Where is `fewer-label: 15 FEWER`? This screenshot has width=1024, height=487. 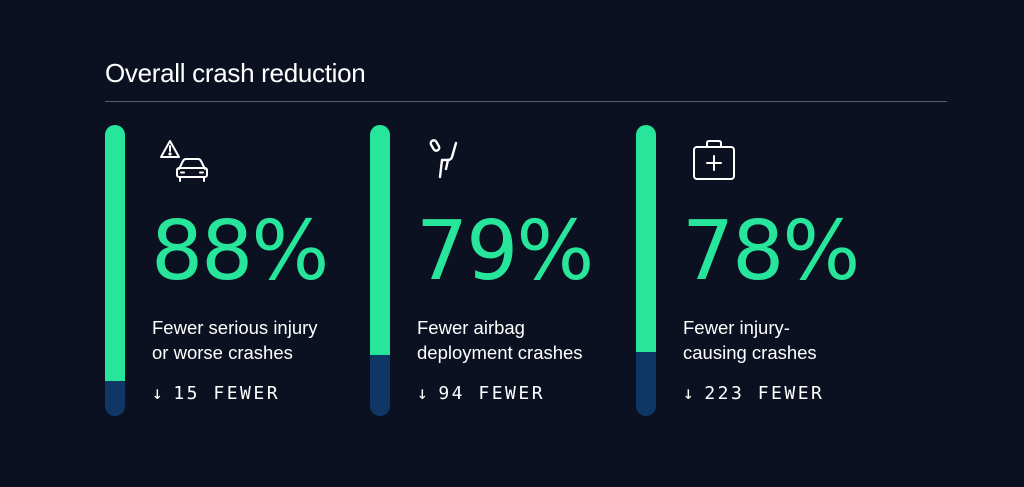
fewer-label: 15 FEWER is located at coordinates (227, 393).